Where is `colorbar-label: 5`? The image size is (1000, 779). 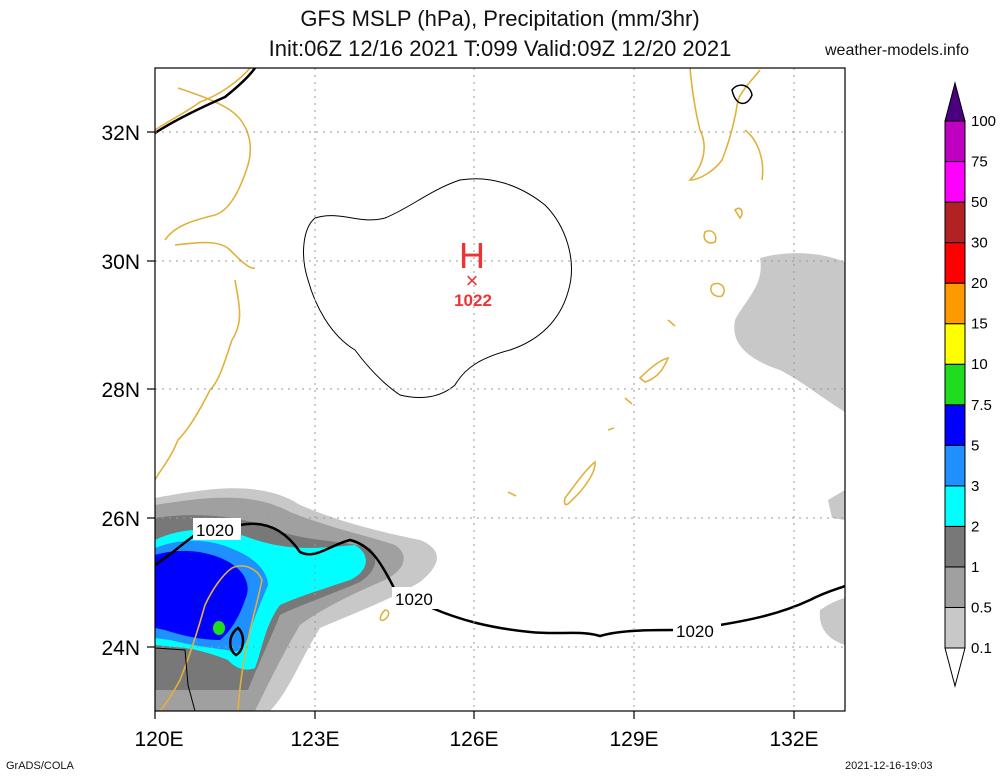
colorbar-label: 5 is located at coordinates (975, 445).